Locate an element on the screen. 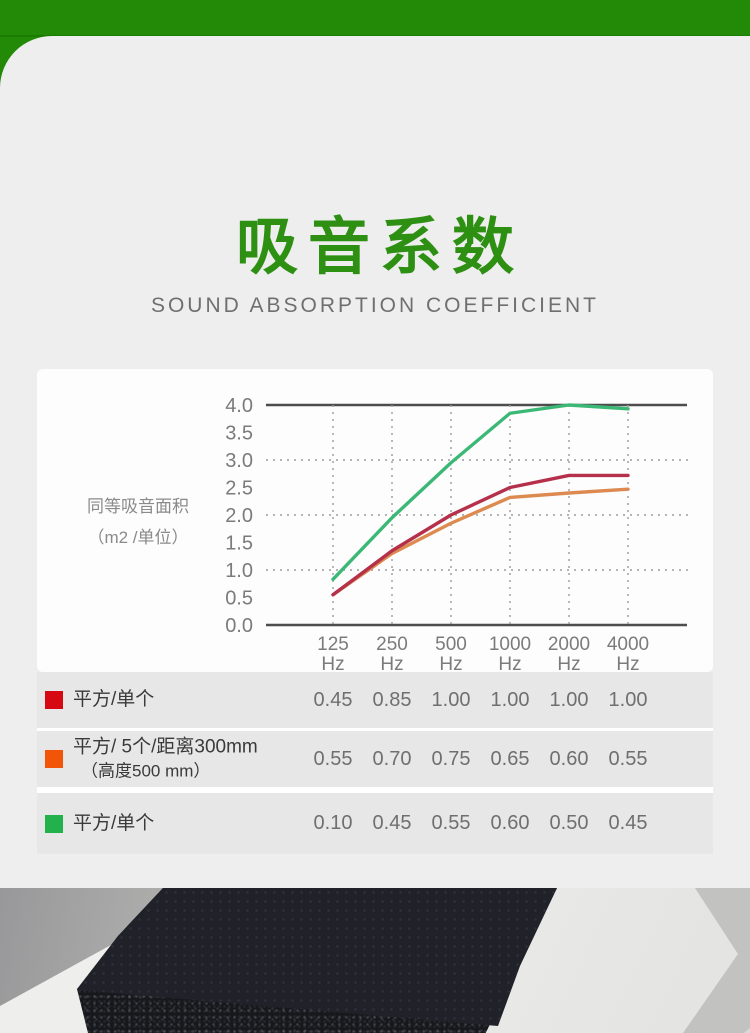 This screenshot has width=750, height=1033. table-row: 平方/单个 0.10 0.45 0.55 0.60 0.50 0.45 is located at coordinates (375, 823).